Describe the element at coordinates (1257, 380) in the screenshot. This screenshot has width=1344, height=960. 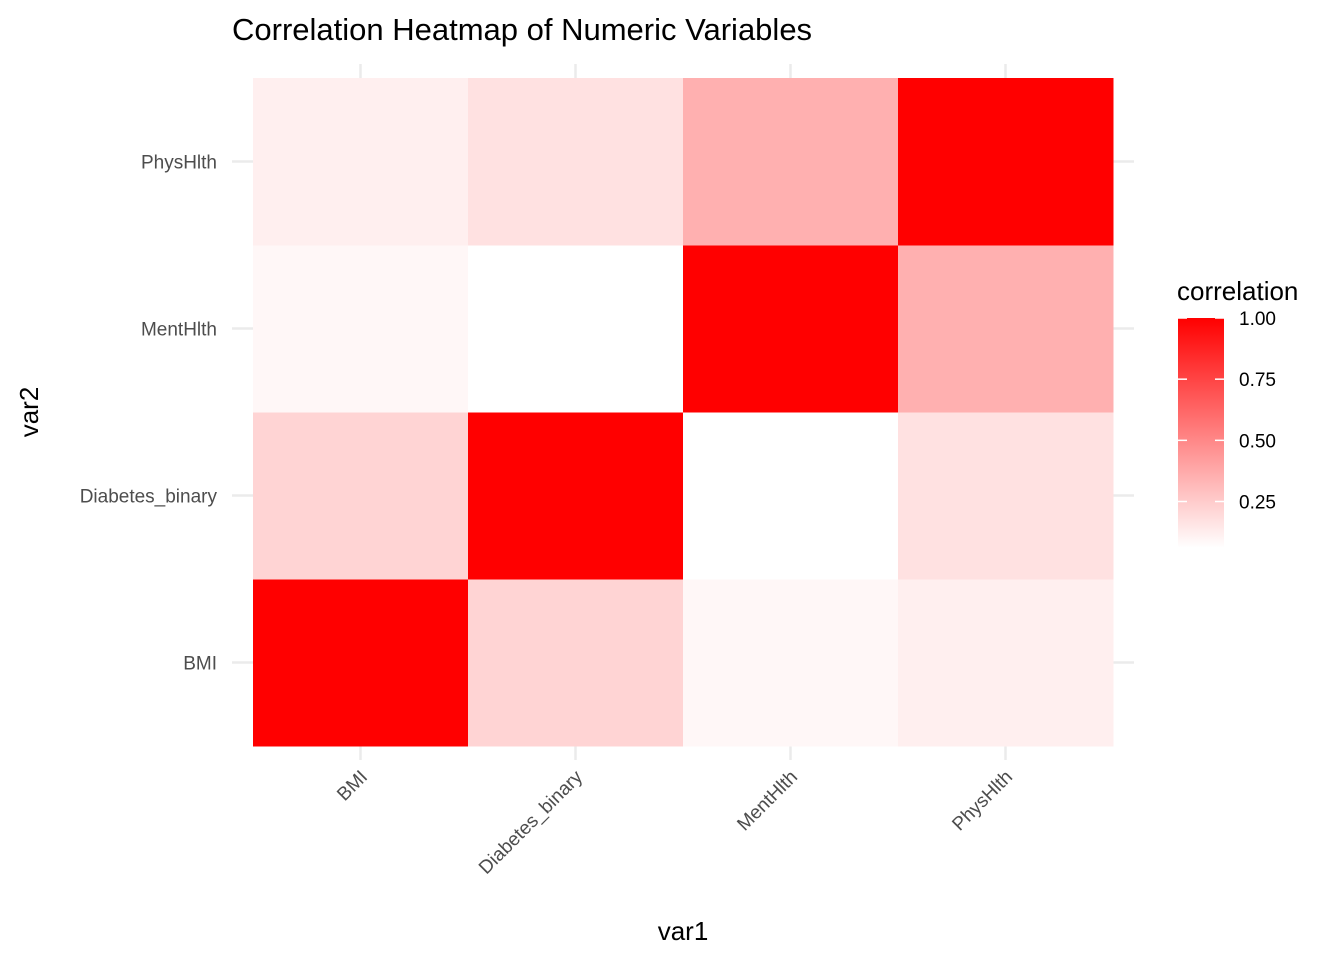
I see `legend-tick-label: 0.75` at that location.